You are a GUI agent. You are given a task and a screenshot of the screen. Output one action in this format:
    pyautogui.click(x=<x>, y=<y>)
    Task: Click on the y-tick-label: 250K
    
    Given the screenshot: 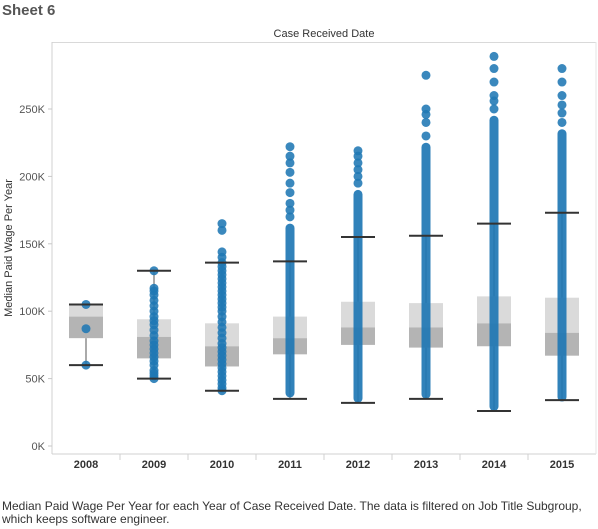 What is the action you would take?
    pyautogui.click(x=32, y=110)
    